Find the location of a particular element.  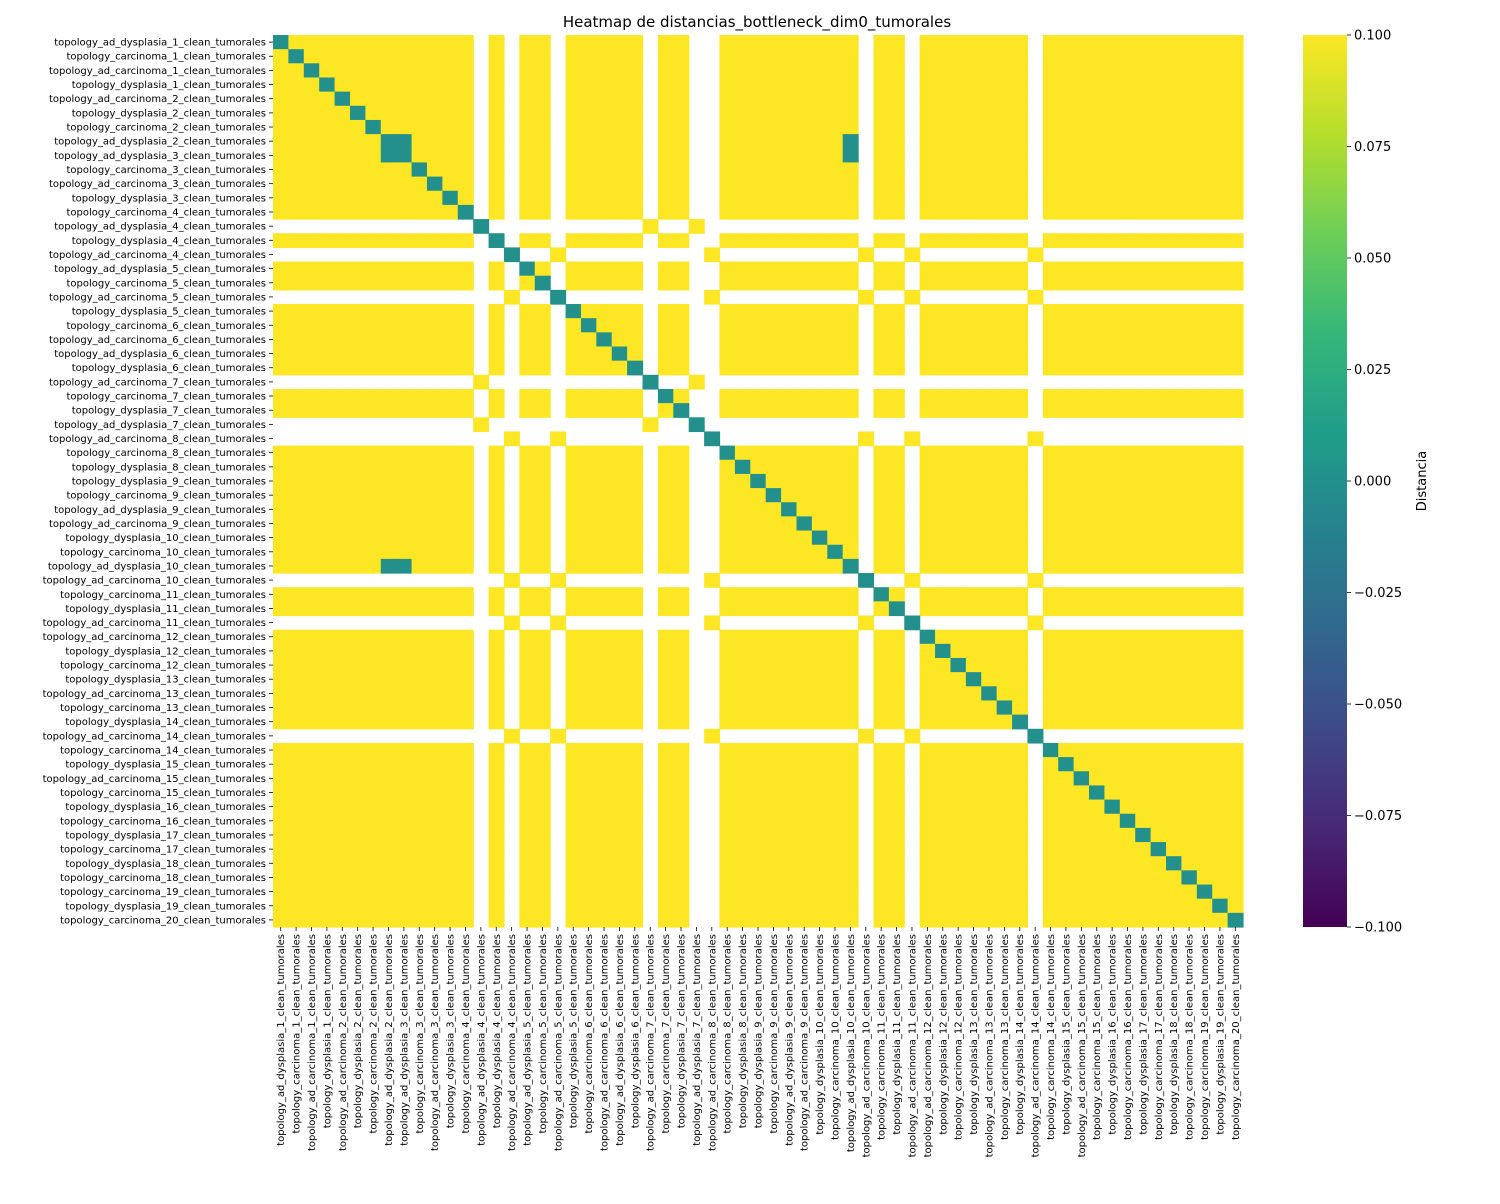

y-tick-label: topology_dysplasia_1_clean_tumorales is located at coordinates (169, 85).